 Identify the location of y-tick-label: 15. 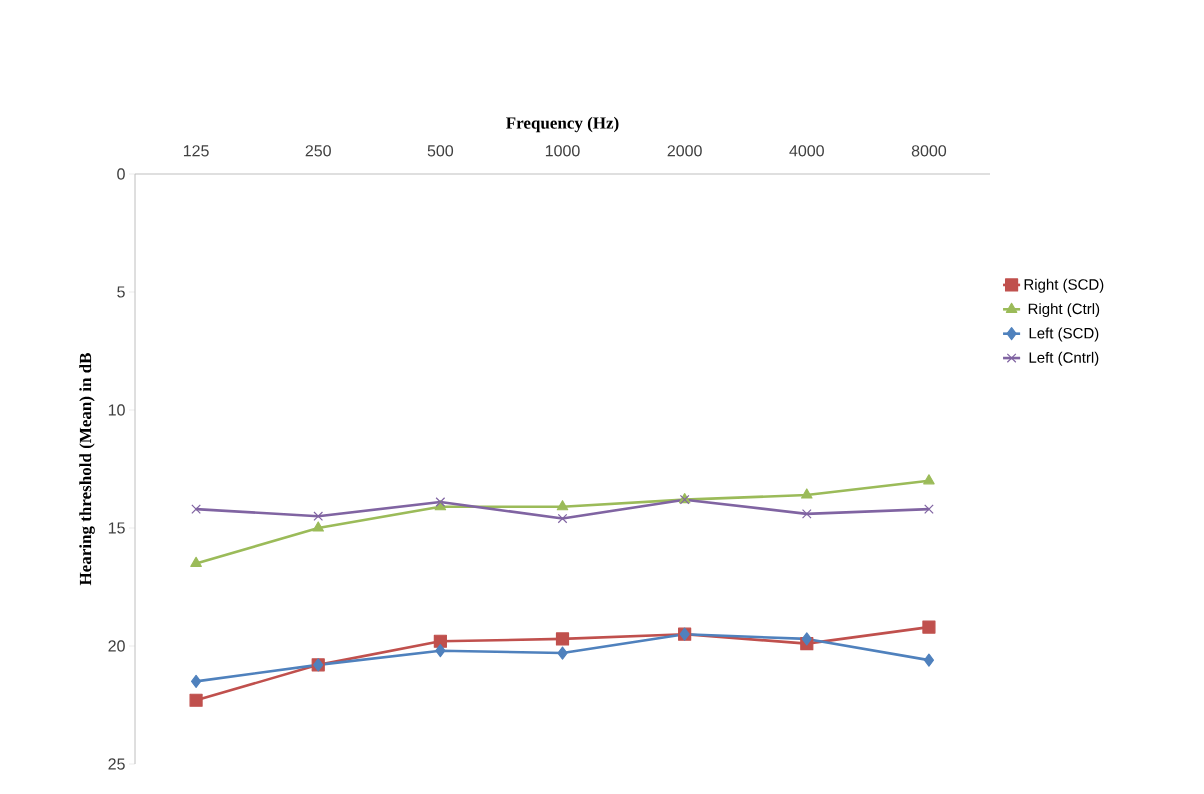
(116, 528).